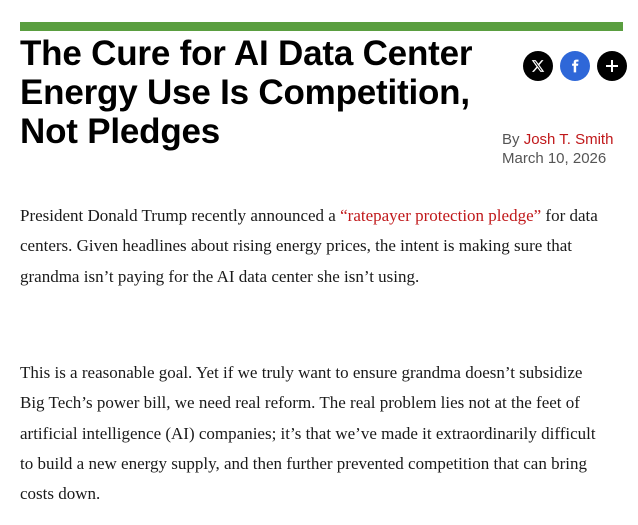  Describe the element at coordinates (511, 139) in the screenshot. I see `byline-prefix: By` at that location.